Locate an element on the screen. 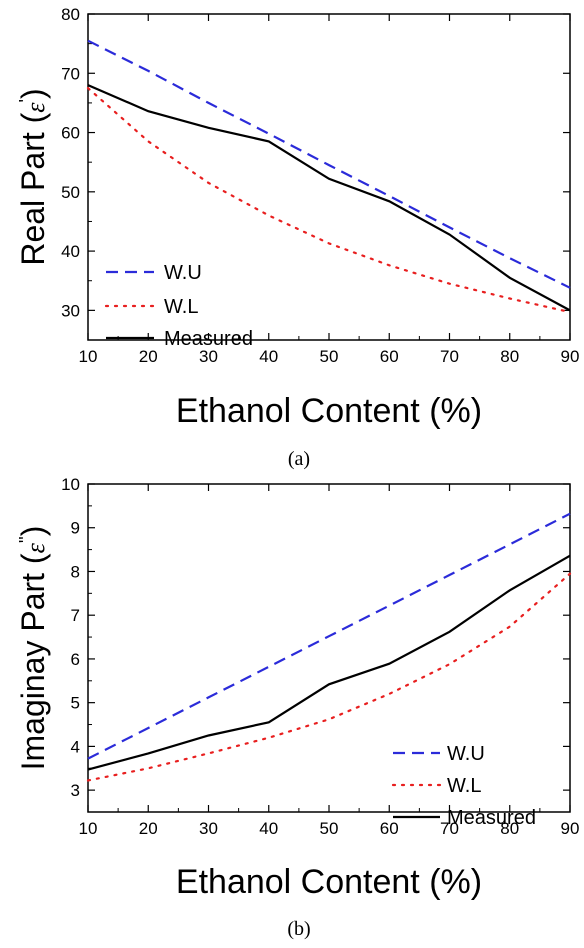  y-tick-label: 10 is located at coordinates (70, 484).